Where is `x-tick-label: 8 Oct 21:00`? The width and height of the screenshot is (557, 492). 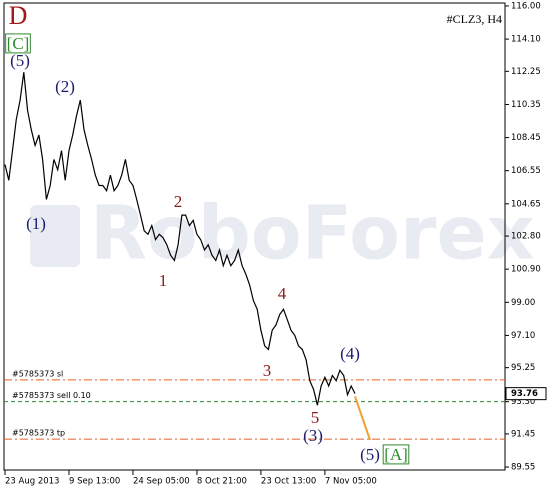
x-tick-label: 8 Oct 21:00 is located at coordinates (222, 482).